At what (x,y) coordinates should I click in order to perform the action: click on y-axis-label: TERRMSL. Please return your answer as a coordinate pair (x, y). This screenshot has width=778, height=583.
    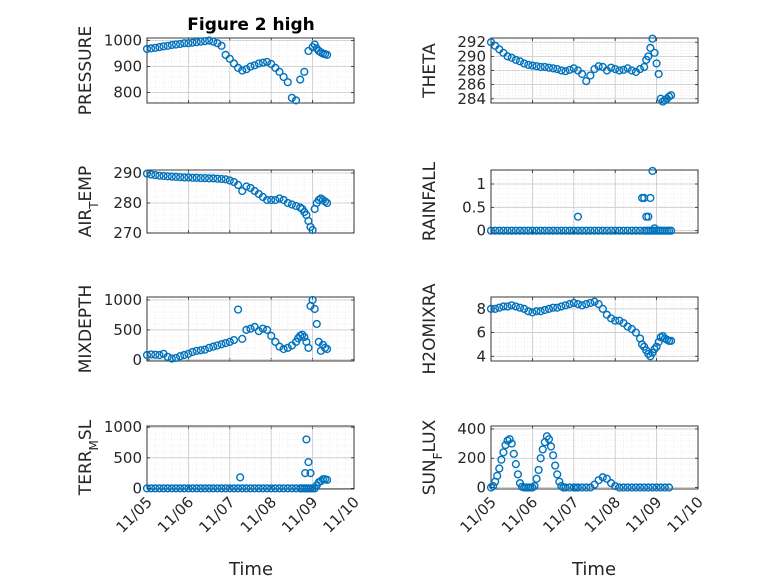
    Looking at the image, I should click on (88, 457).